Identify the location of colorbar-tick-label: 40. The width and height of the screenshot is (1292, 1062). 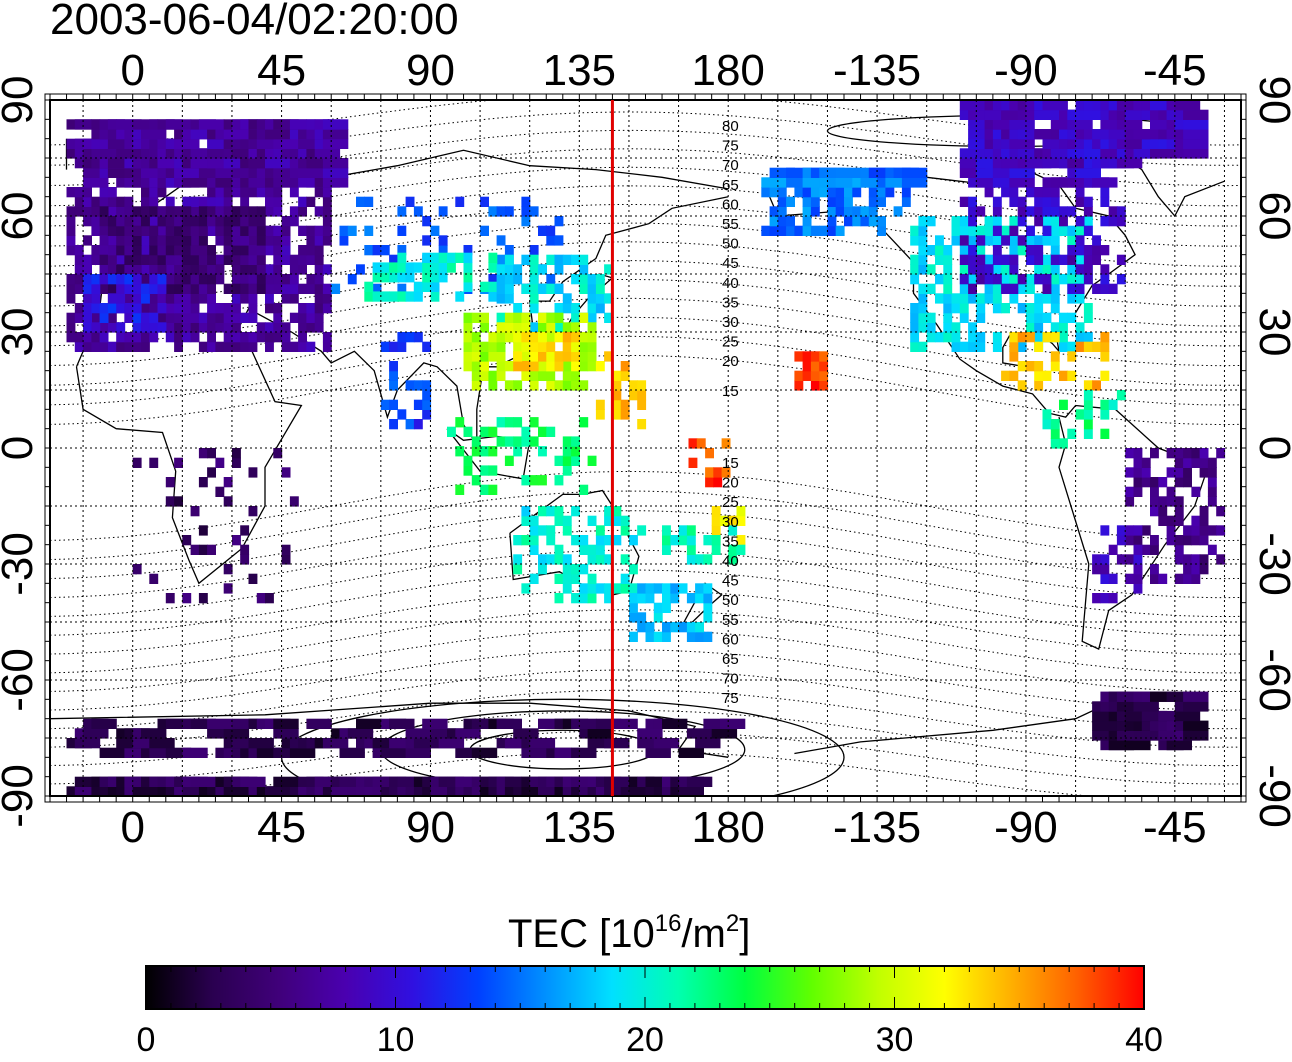
(1144, 1039).